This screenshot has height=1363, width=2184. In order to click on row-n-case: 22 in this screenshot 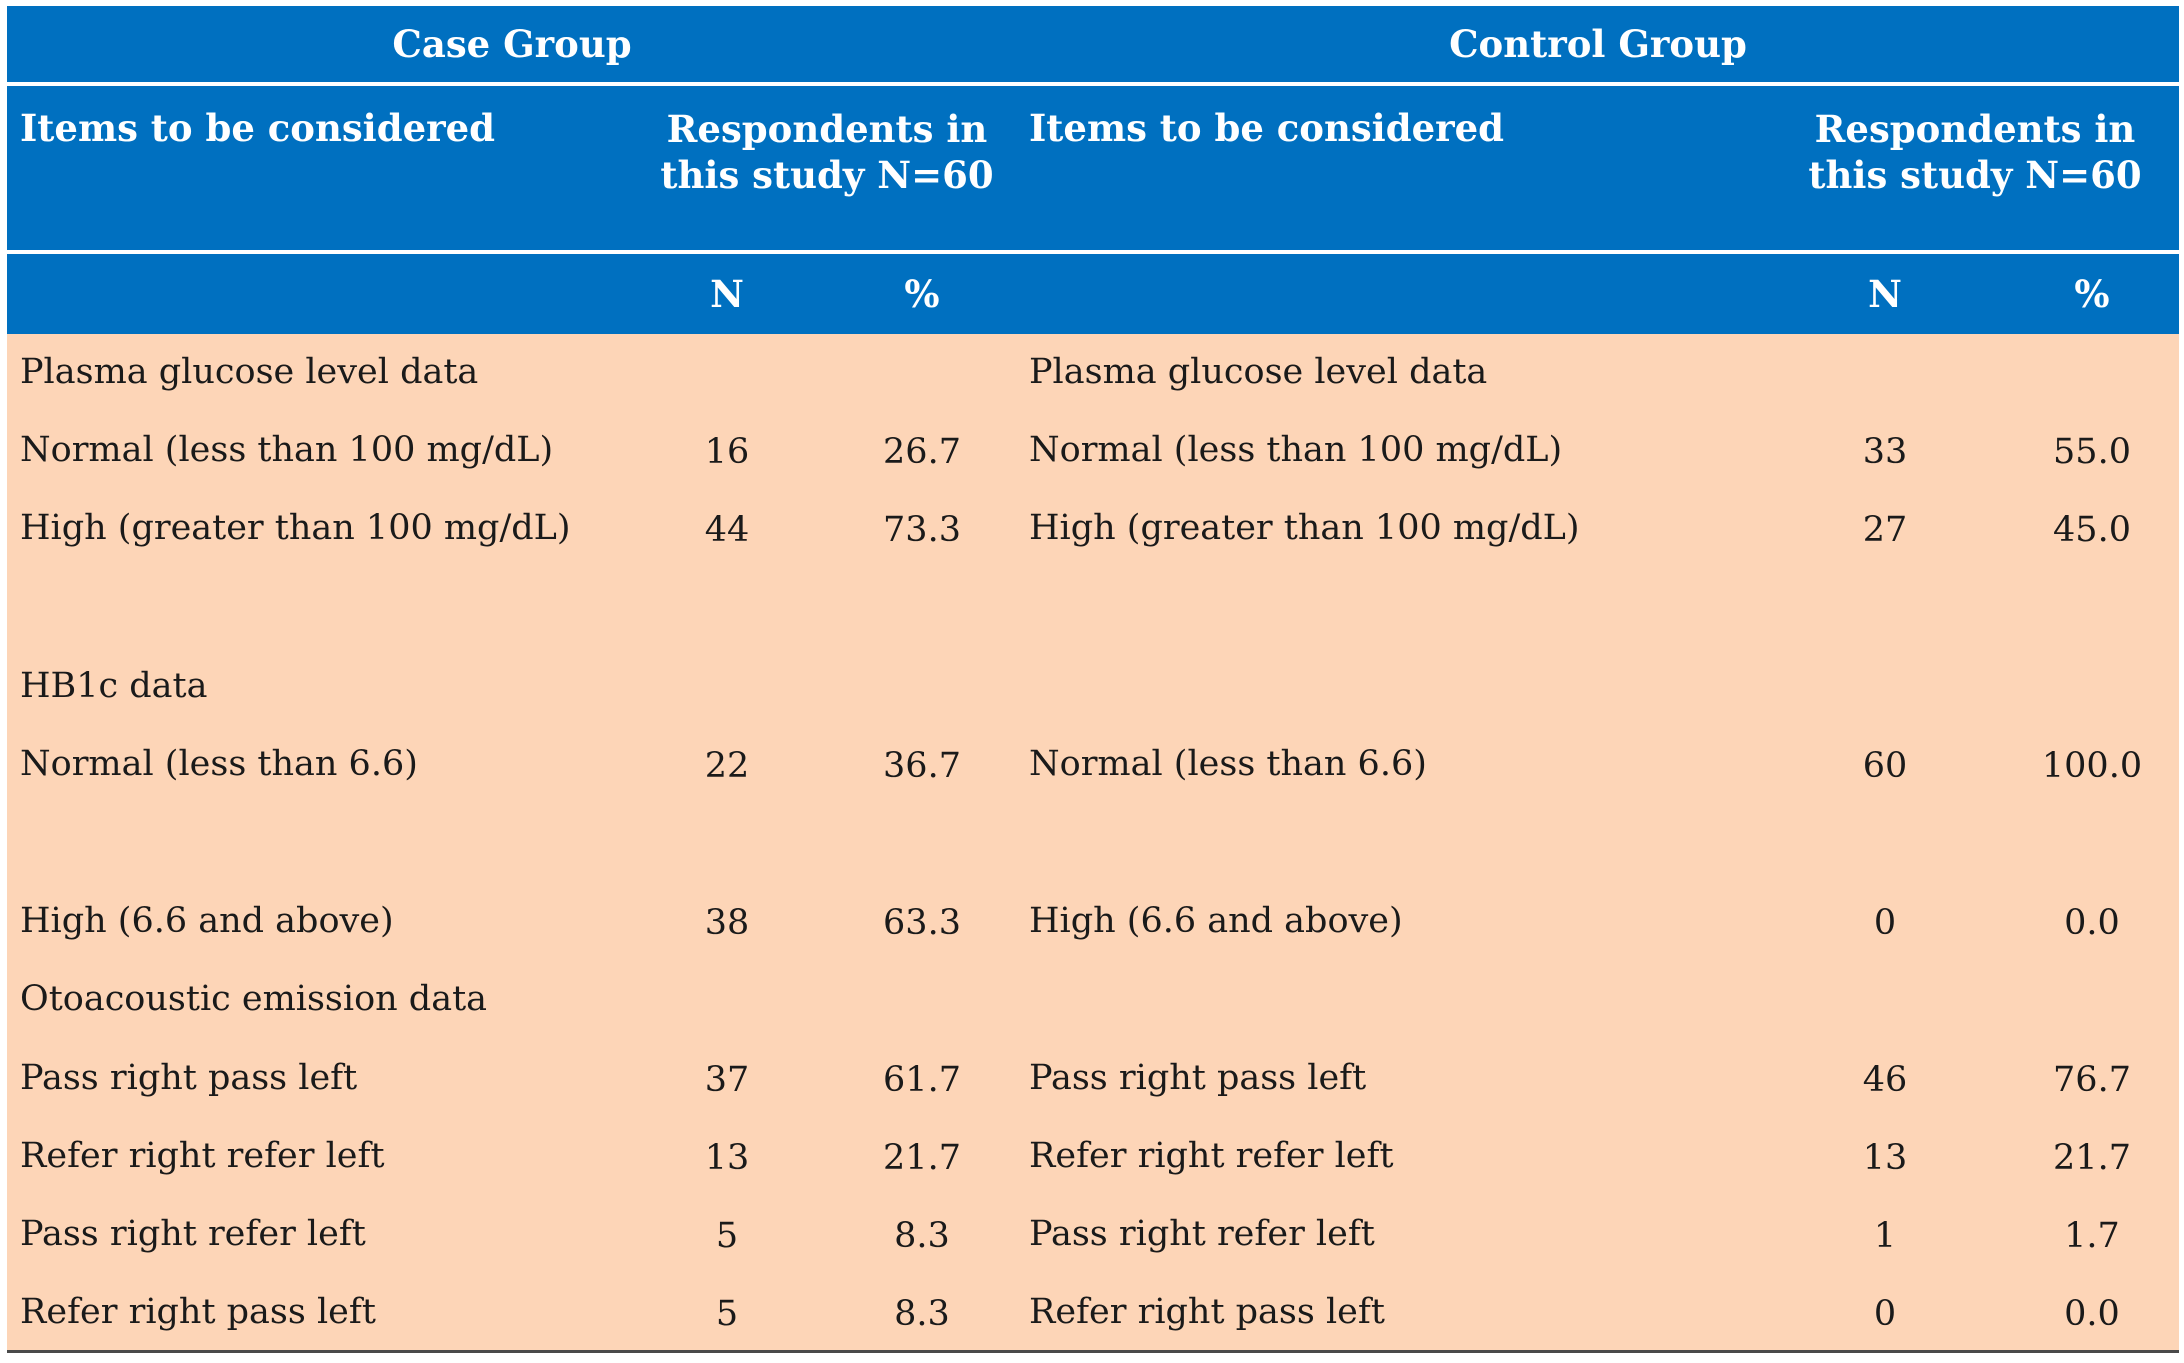, I will do `click(727, 766)`.